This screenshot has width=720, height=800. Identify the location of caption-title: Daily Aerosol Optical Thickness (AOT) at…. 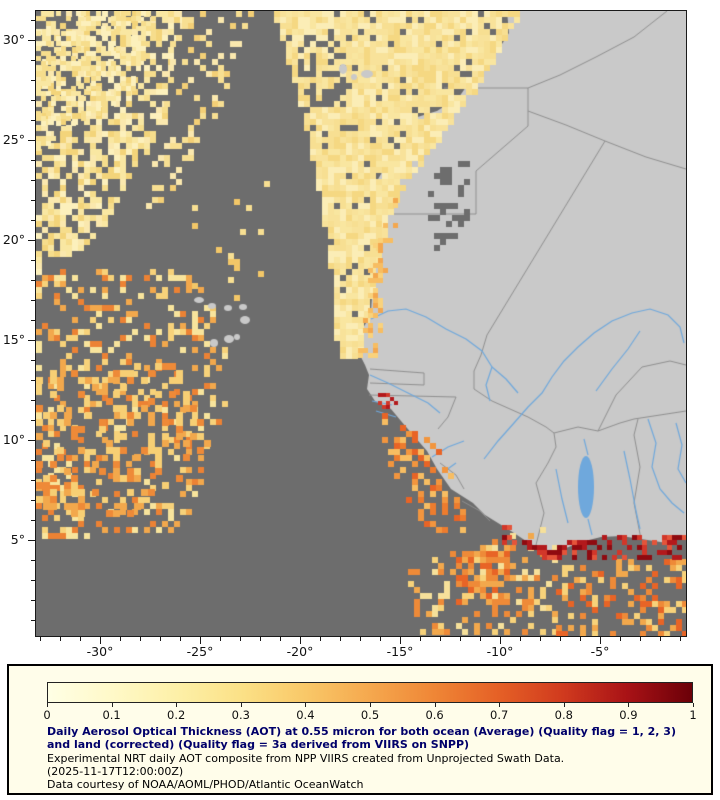
(361, 738).